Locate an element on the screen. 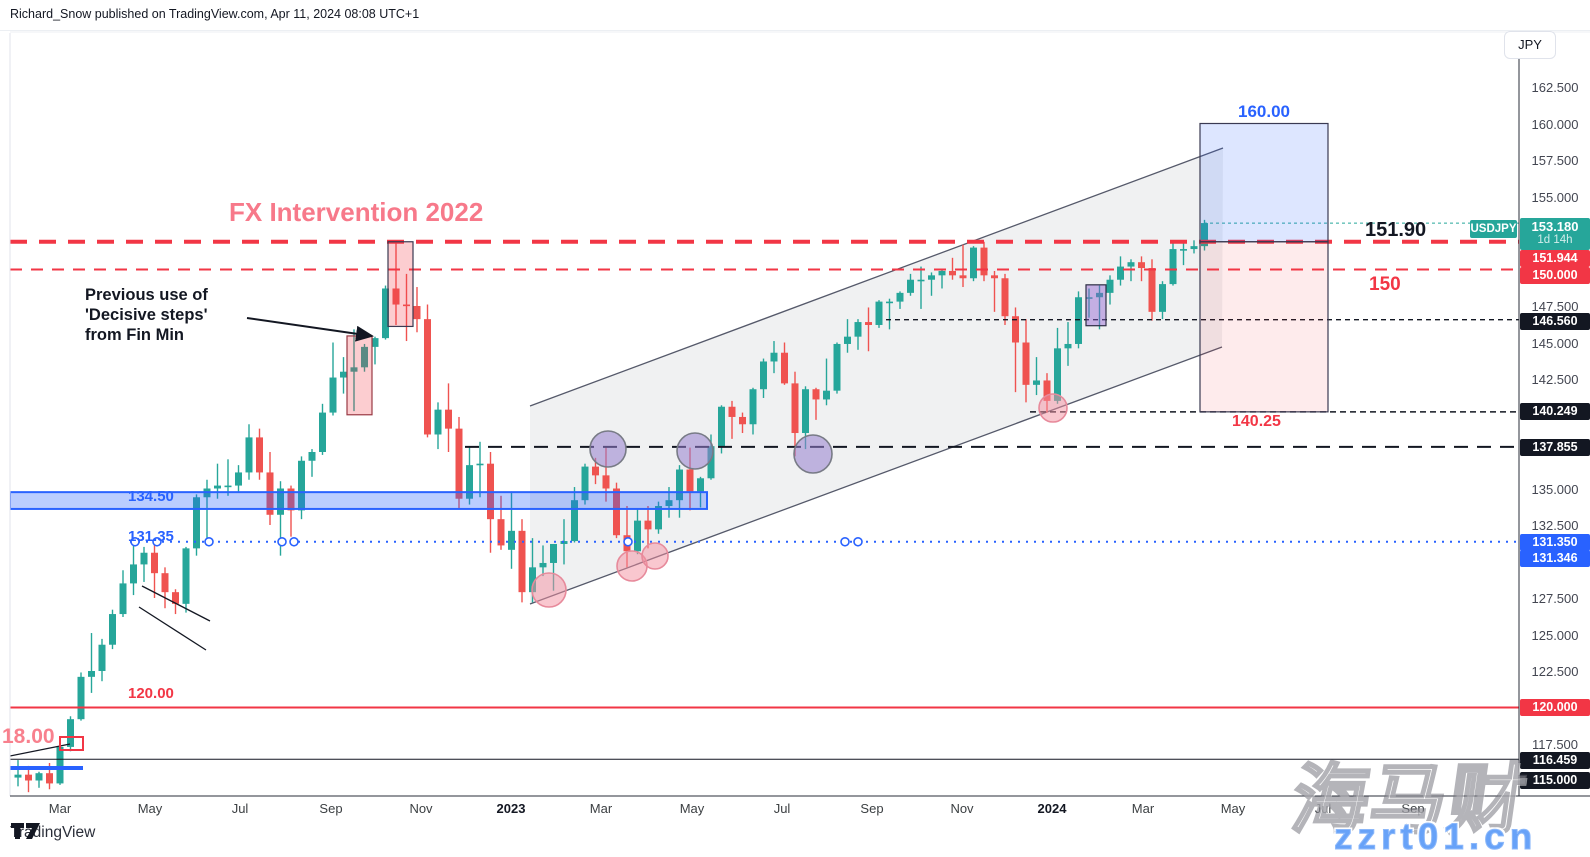  oct-2022-intervention-box is located at coordinates (400, 284).